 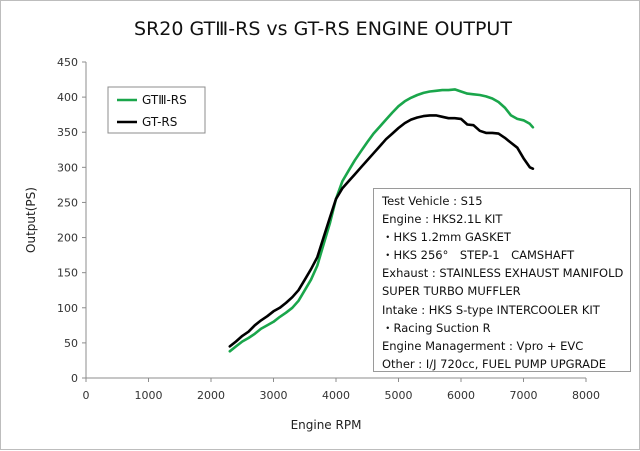 I want to click on legend-label: GTⅢ-RS, so click(x=164, y=100).